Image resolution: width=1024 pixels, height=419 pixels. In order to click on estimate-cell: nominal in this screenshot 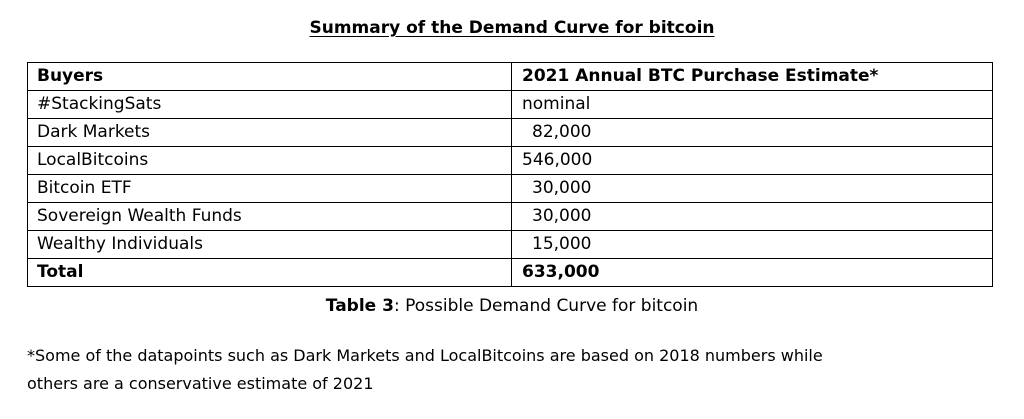, I will do `click(752, 104)`.